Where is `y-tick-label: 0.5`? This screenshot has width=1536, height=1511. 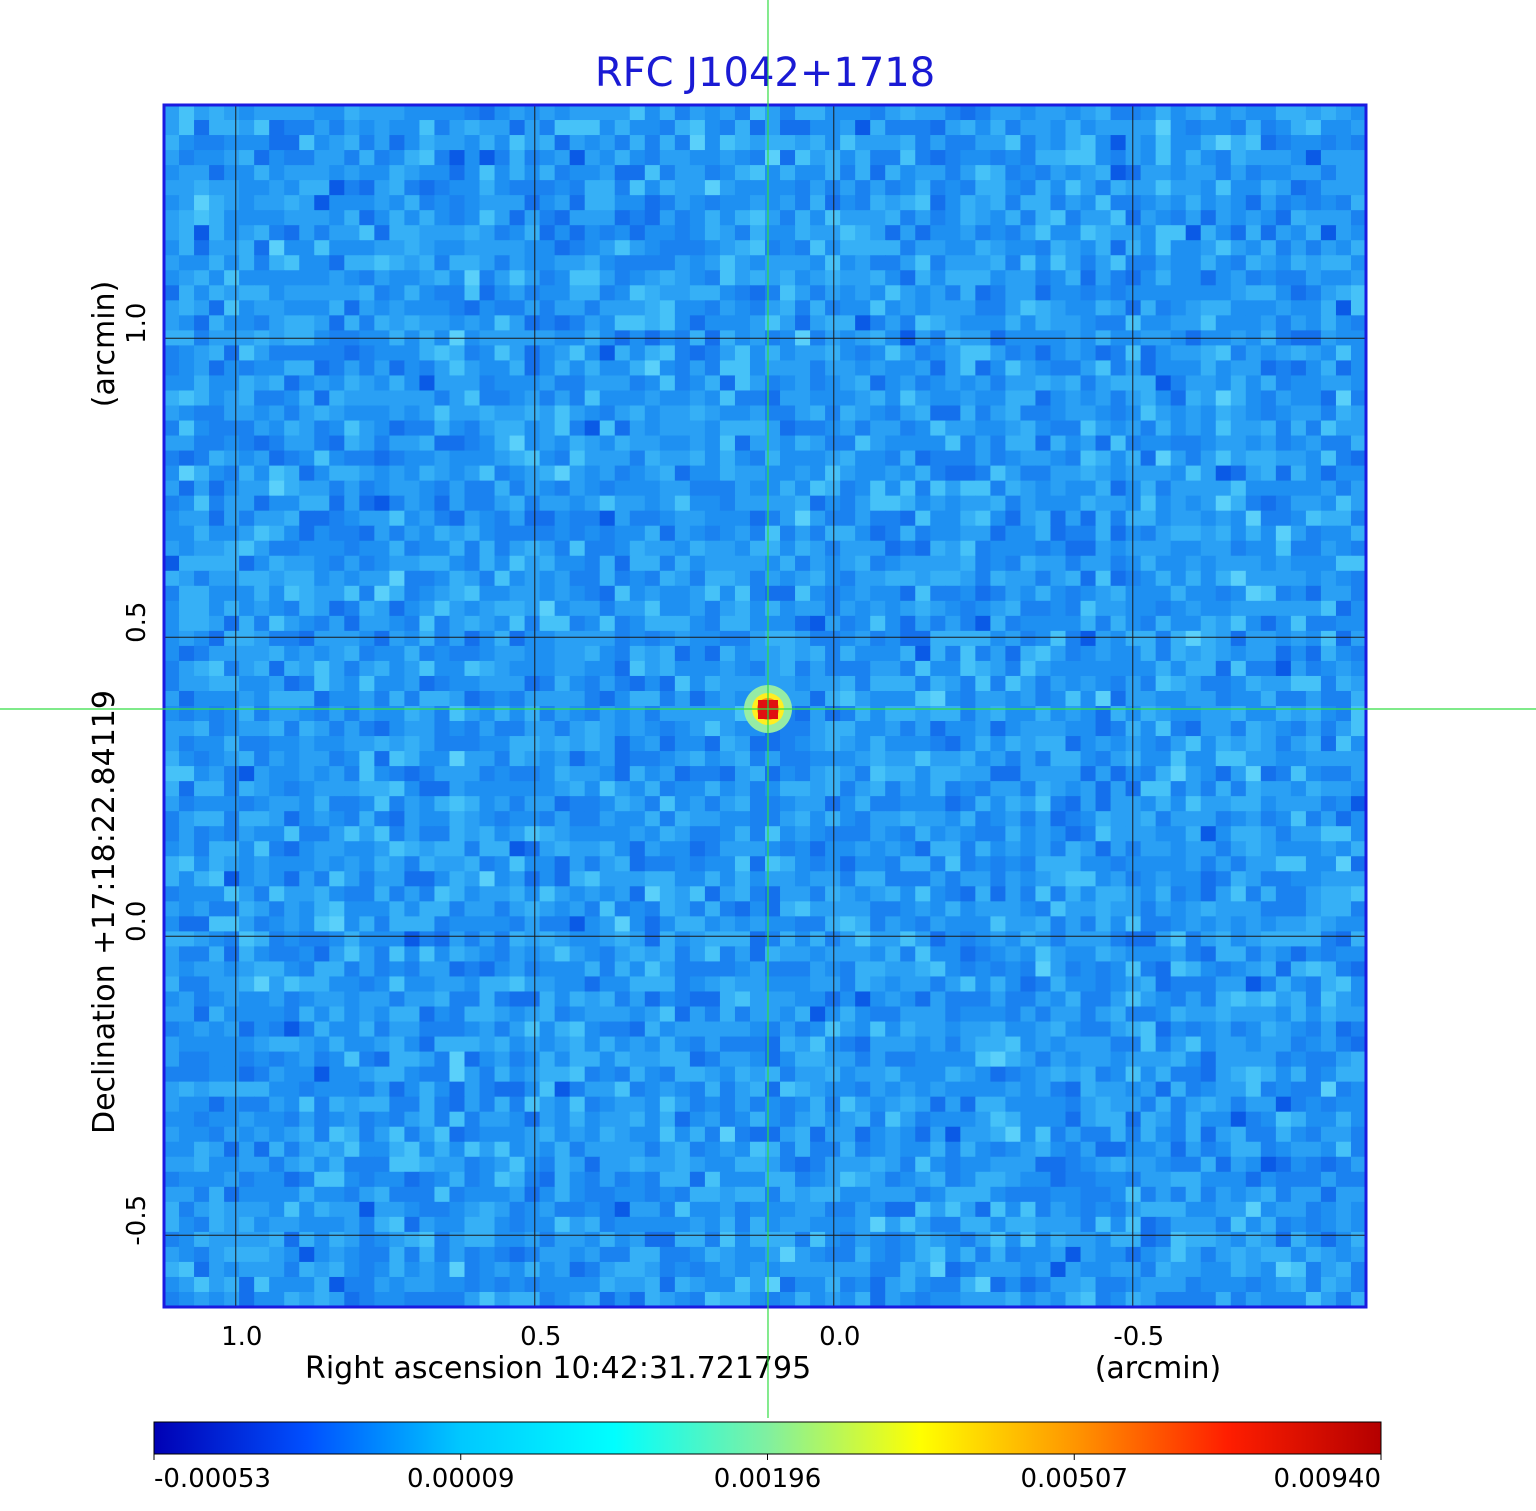
y-tick-label: 0.5 is located at coordinates (137, 622).